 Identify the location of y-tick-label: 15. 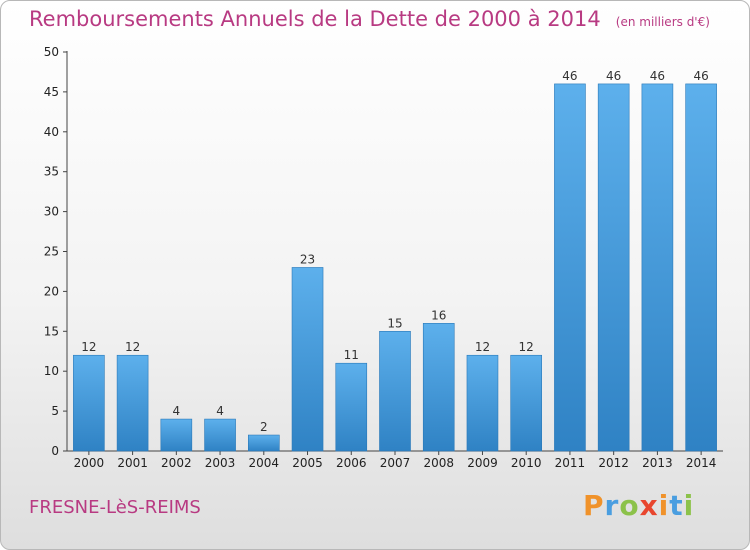
(51, 331).